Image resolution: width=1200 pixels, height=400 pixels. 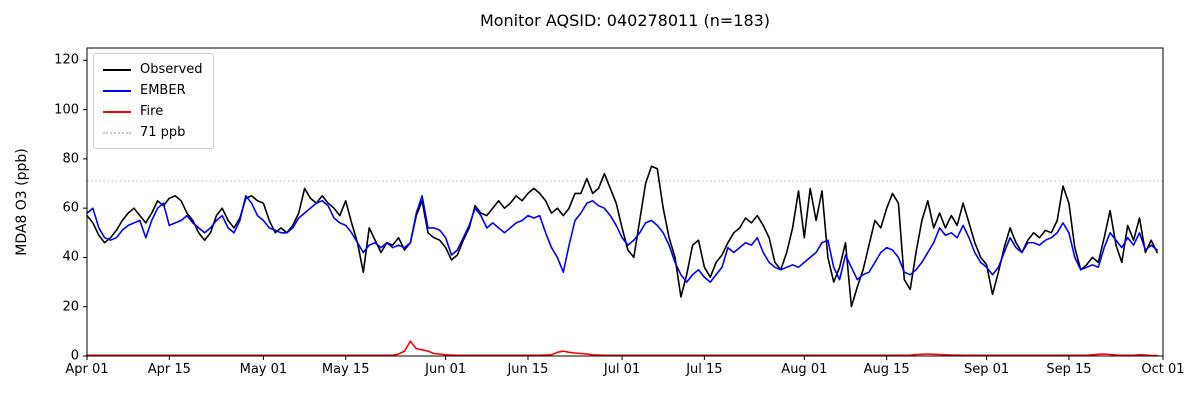 I want to click on legend-line-ember, so click(x=117, y=90).